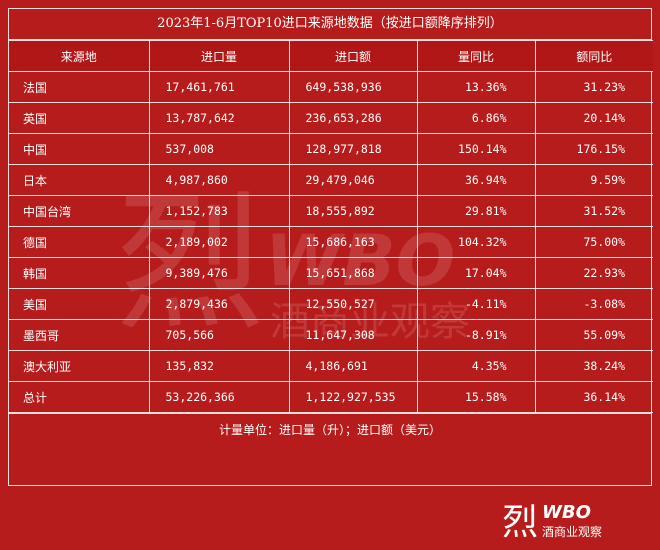 The width and height of the screenshot is (660, 550). I want to click on header-volume-yoy: 量同比, so click(476, 56).